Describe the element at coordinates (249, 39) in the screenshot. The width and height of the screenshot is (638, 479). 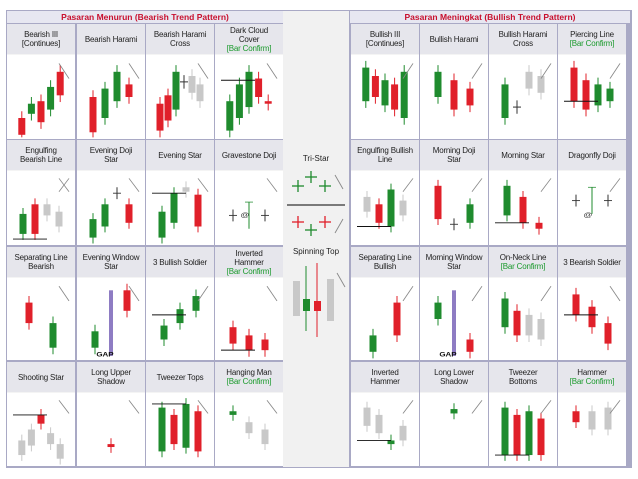
I see `pattern-name-line: Cover` at that location.